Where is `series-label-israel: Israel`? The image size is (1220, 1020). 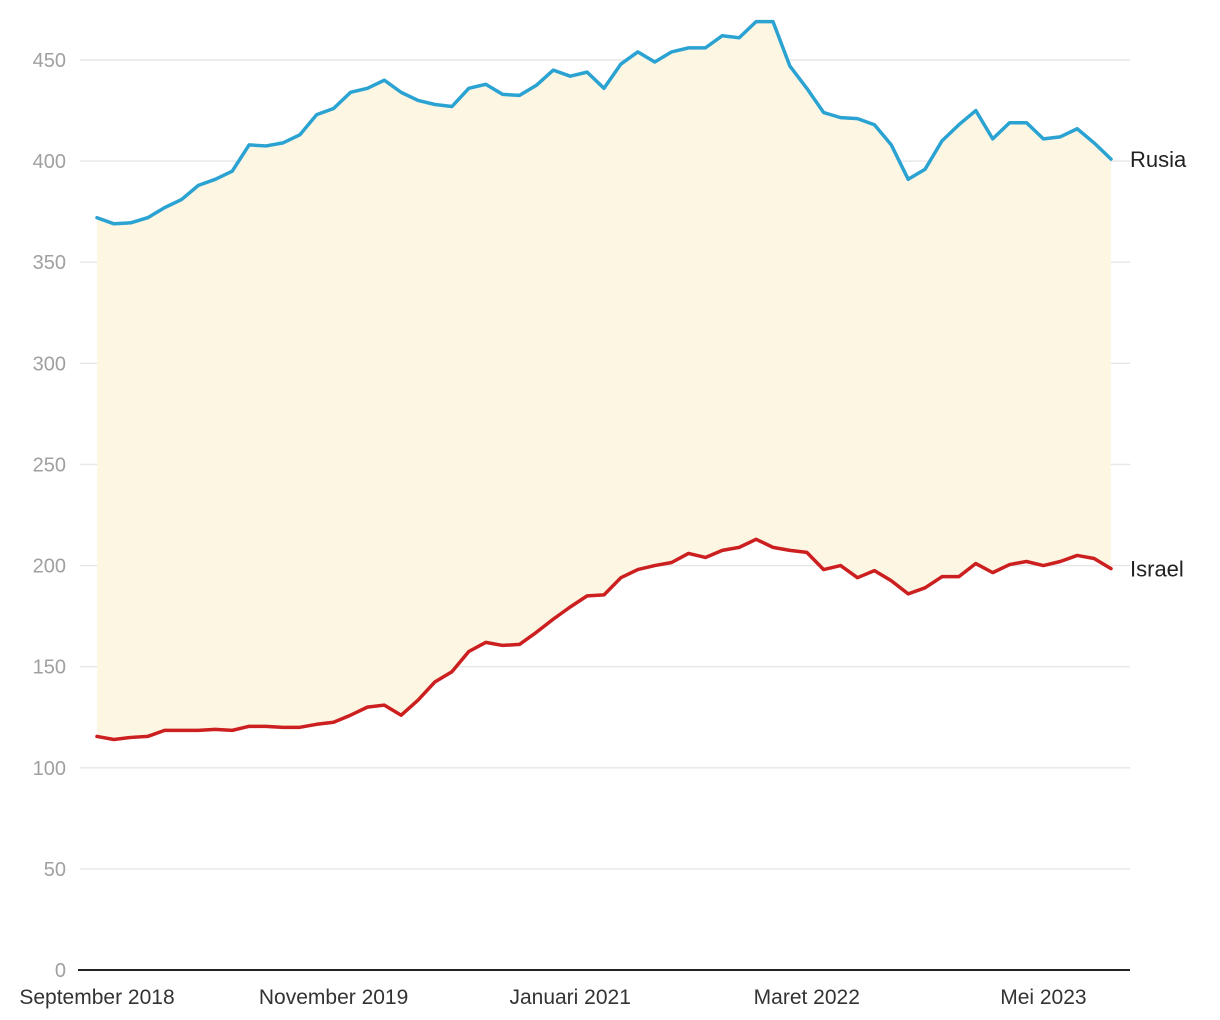 series-label-israel: Israel is located at coordinates (1157, 569).